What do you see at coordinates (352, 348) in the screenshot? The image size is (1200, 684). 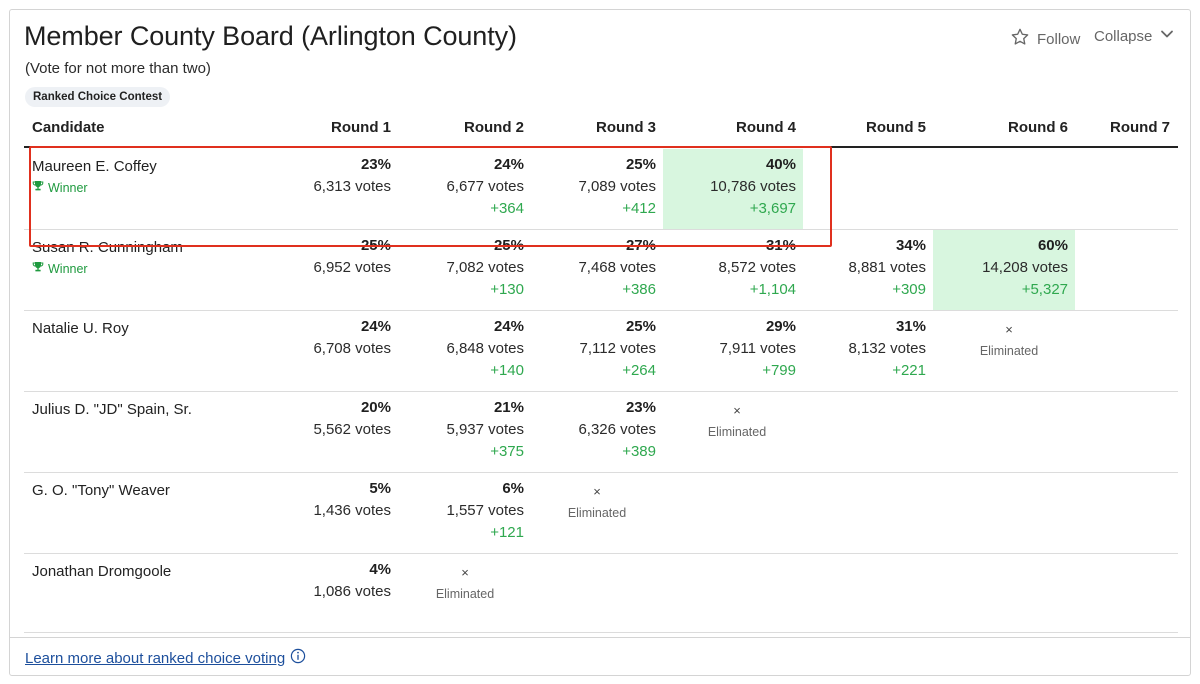 I see `vote-count: 6,708 votes` at bounding box center [352, 348].